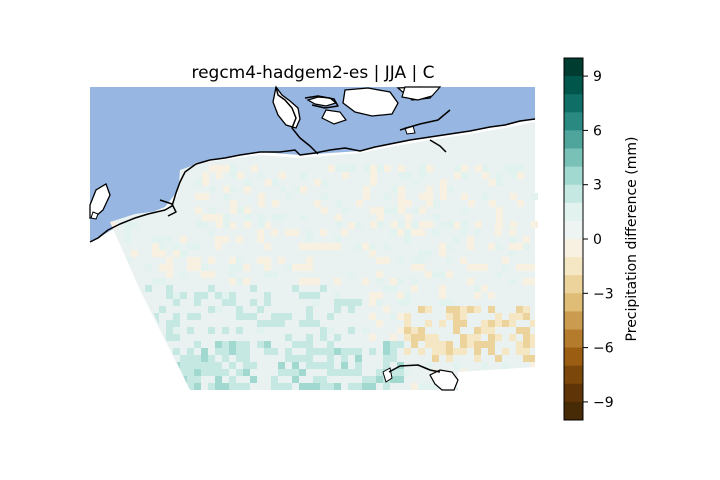  Describe the element at coordinates (597, 240) in the screenshot. I see `colorbar-tick-label: 0` at that location.